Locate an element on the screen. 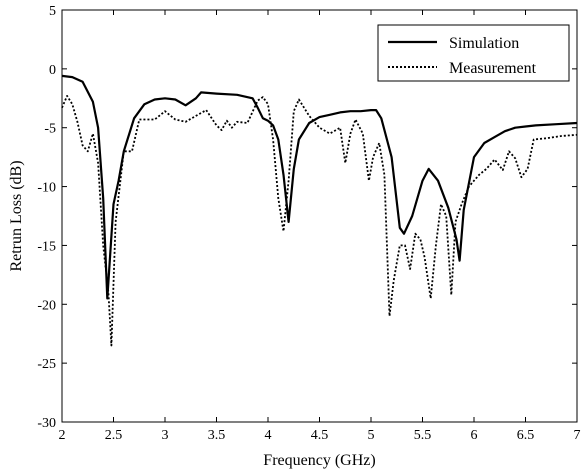 Image resolution: width=581 pixels, height=473 pixels. x-tick-label: 2 is located at coordinates (62, 435).